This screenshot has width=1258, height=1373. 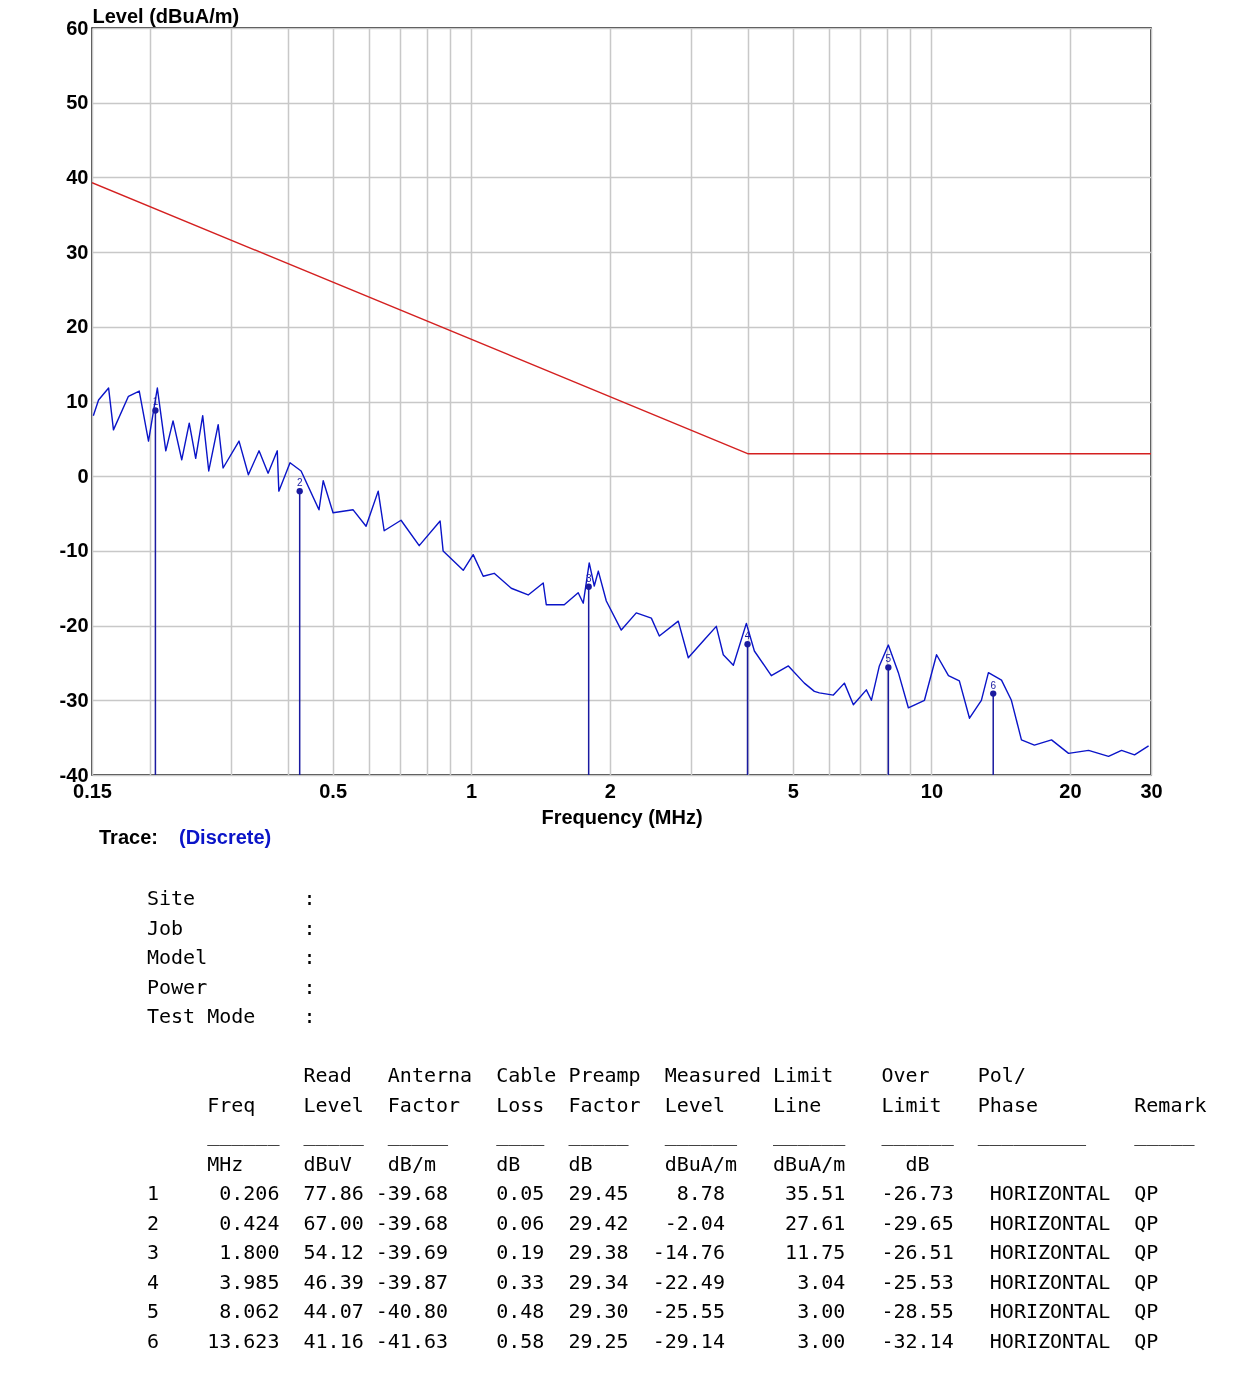 I want to click on text: (Discrete), so click(x=225, y=837).